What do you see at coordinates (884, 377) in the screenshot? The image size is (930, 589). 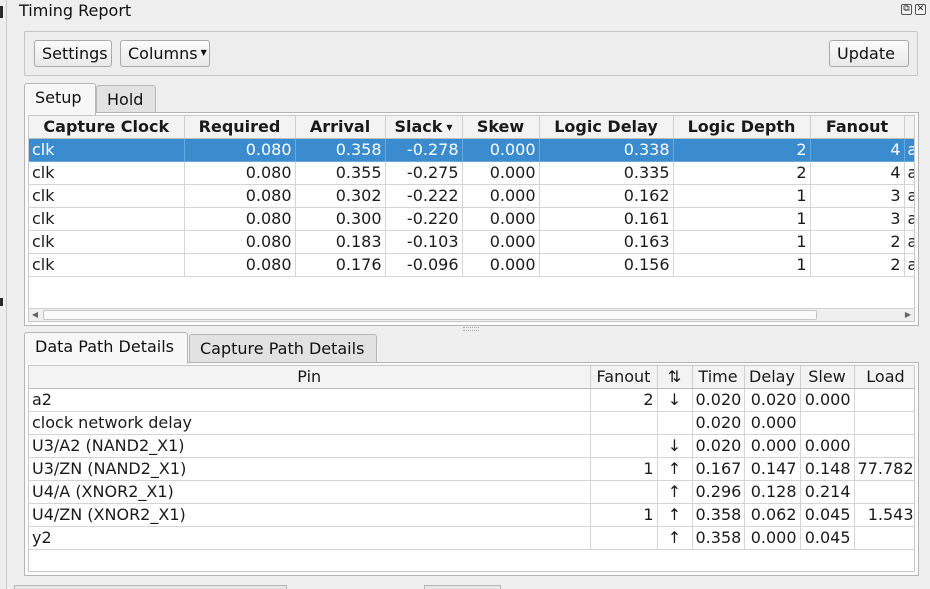 I see `col-header-load: Load` at bounding box center [884, 377].